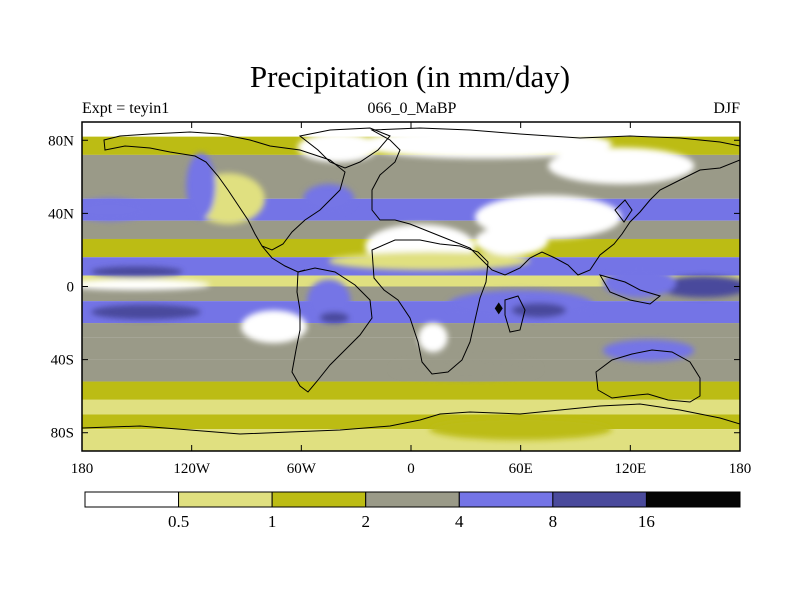  I want to click on coastline-africa, so click(430, 307).